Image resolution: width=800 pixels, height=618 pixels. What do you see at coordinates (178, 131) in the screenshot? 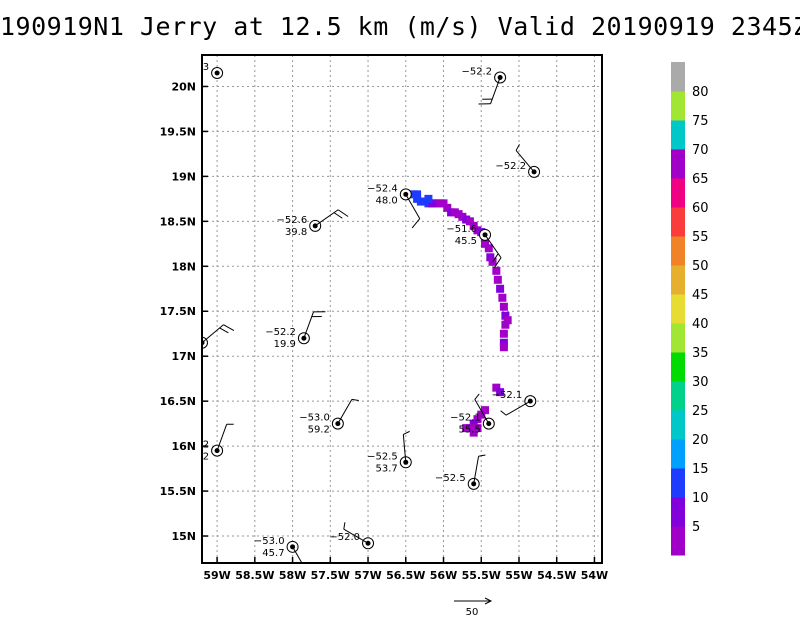
I see `y-tick-label: 19.5N` at bounding box center [178, 131].